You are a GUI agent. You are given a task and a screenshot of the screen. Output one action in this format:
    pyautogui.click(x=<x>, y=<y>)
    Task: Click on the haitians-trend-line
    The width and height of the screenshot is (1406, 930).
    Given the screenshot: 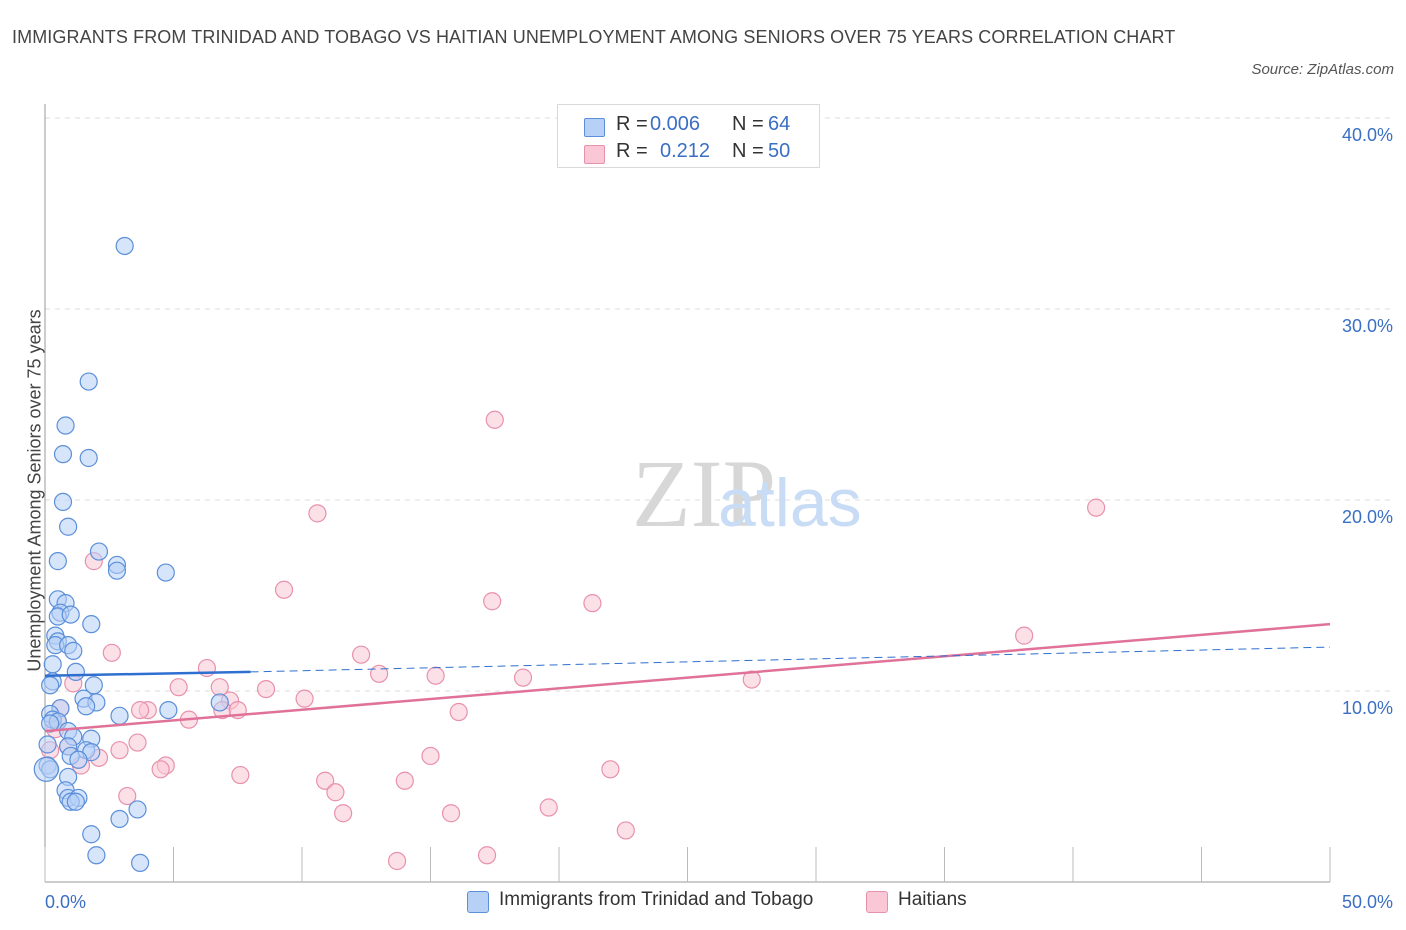 What is the action you would take?
    pyautogui.click(x=687, y=677)
    